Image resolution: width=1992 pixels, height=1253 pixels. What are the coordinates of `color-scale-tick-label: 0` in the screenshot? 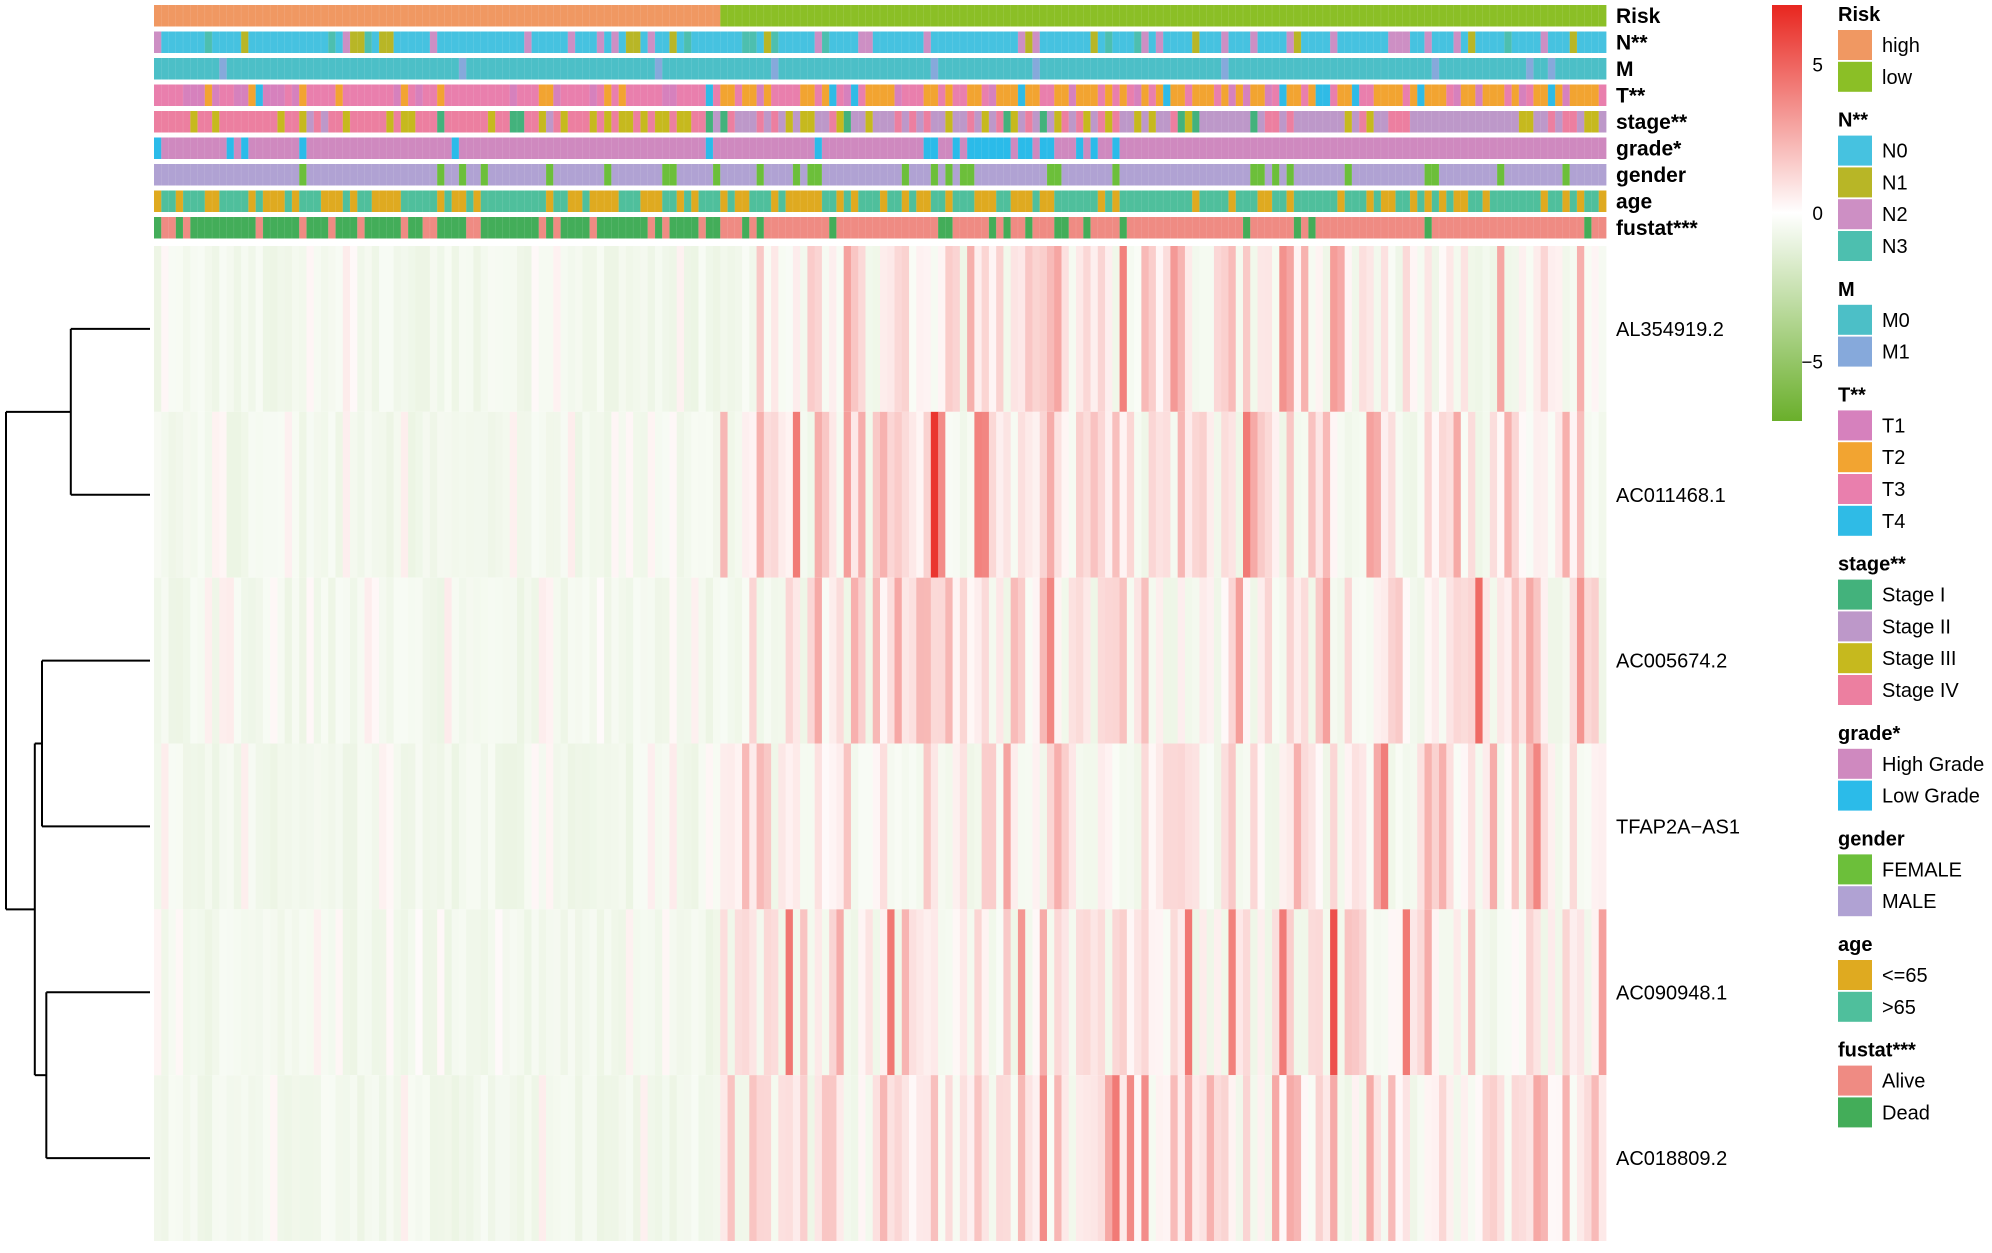 It's located at (1817, 214).